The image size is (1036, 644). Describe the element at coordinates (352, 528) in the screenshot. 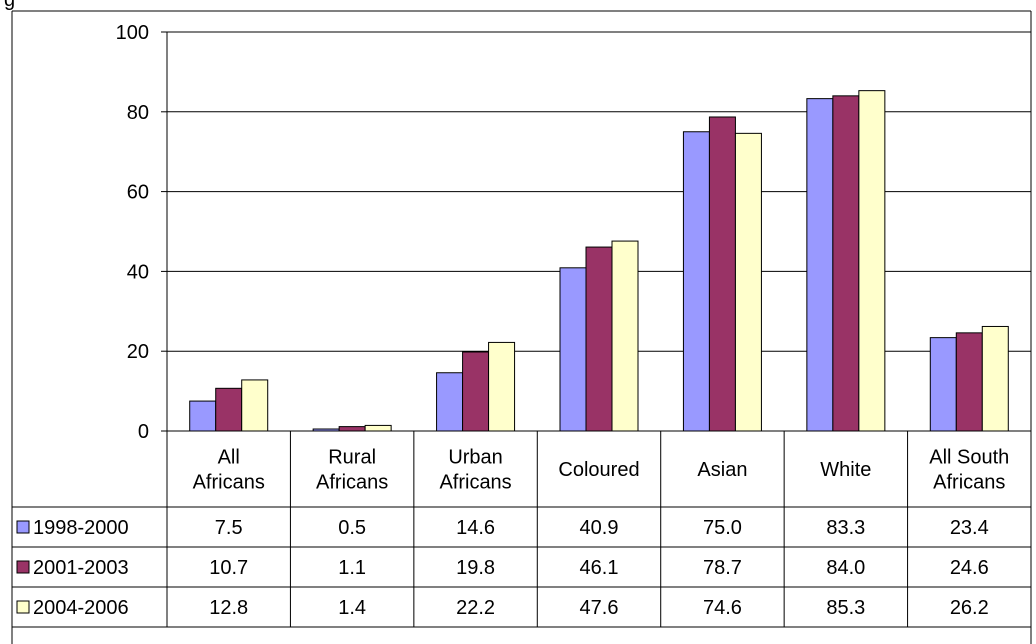

I see `table-cell: 0.5` at that location.